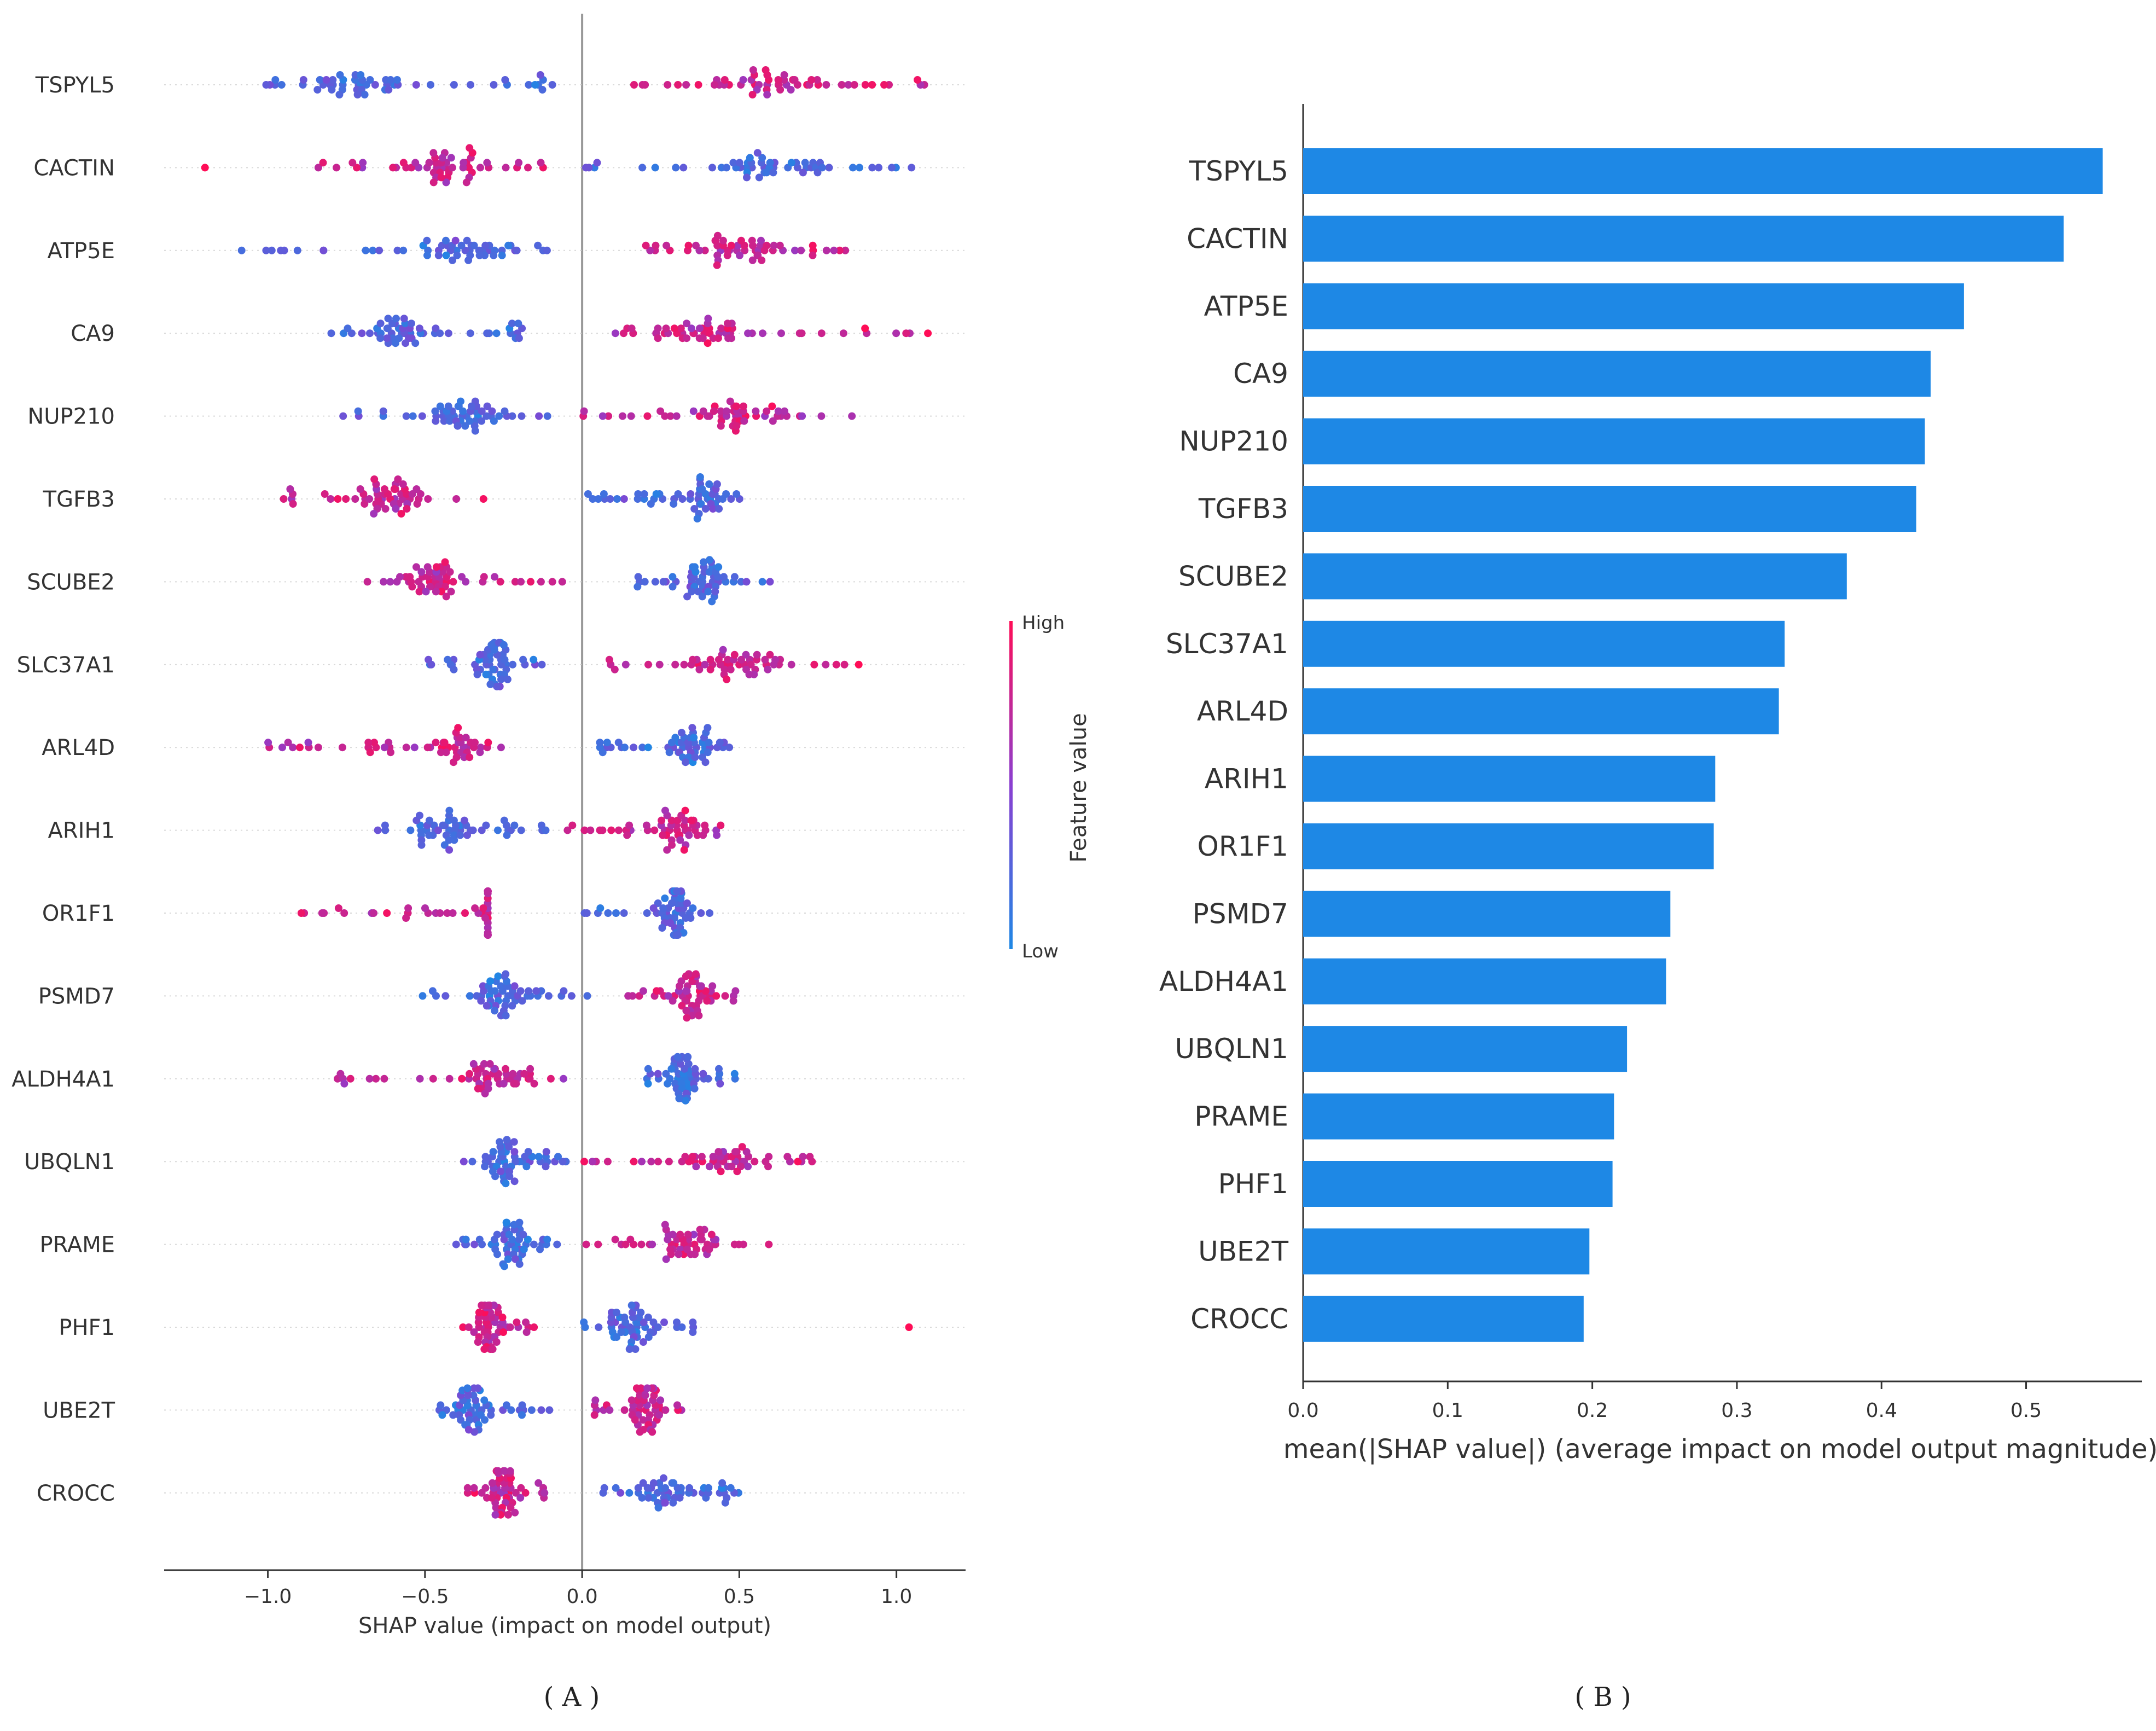 The height and width of the screenshot is (1731, 2156). What do you see at coordinates (896, 1596) in the screenshot?
I see `x-tick-label-a: 1.0` at bounding box center [896, 1596].